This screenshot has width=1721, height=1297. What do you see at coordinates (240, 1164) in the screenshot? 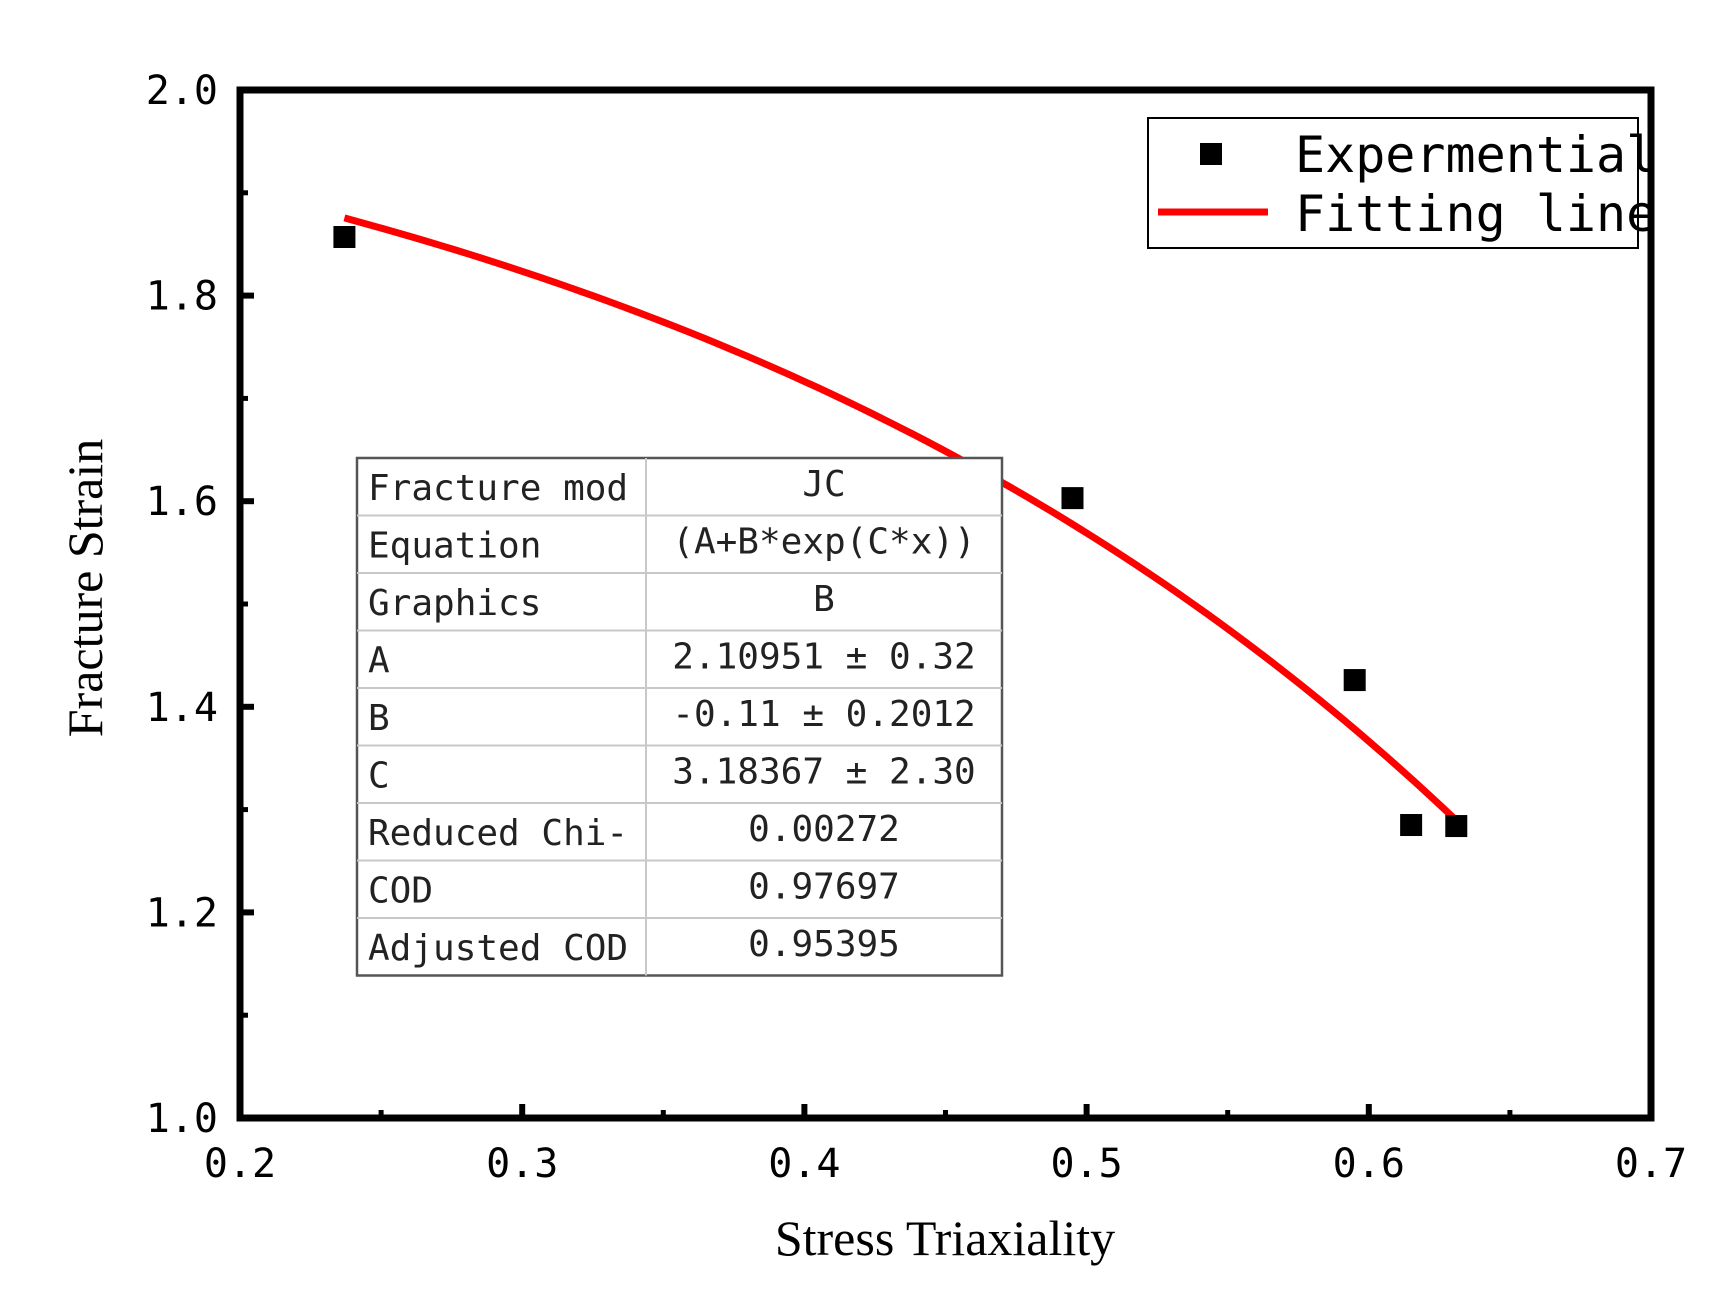
I see `x-tick-label: 0.2` at bounding box center [240, 1164].